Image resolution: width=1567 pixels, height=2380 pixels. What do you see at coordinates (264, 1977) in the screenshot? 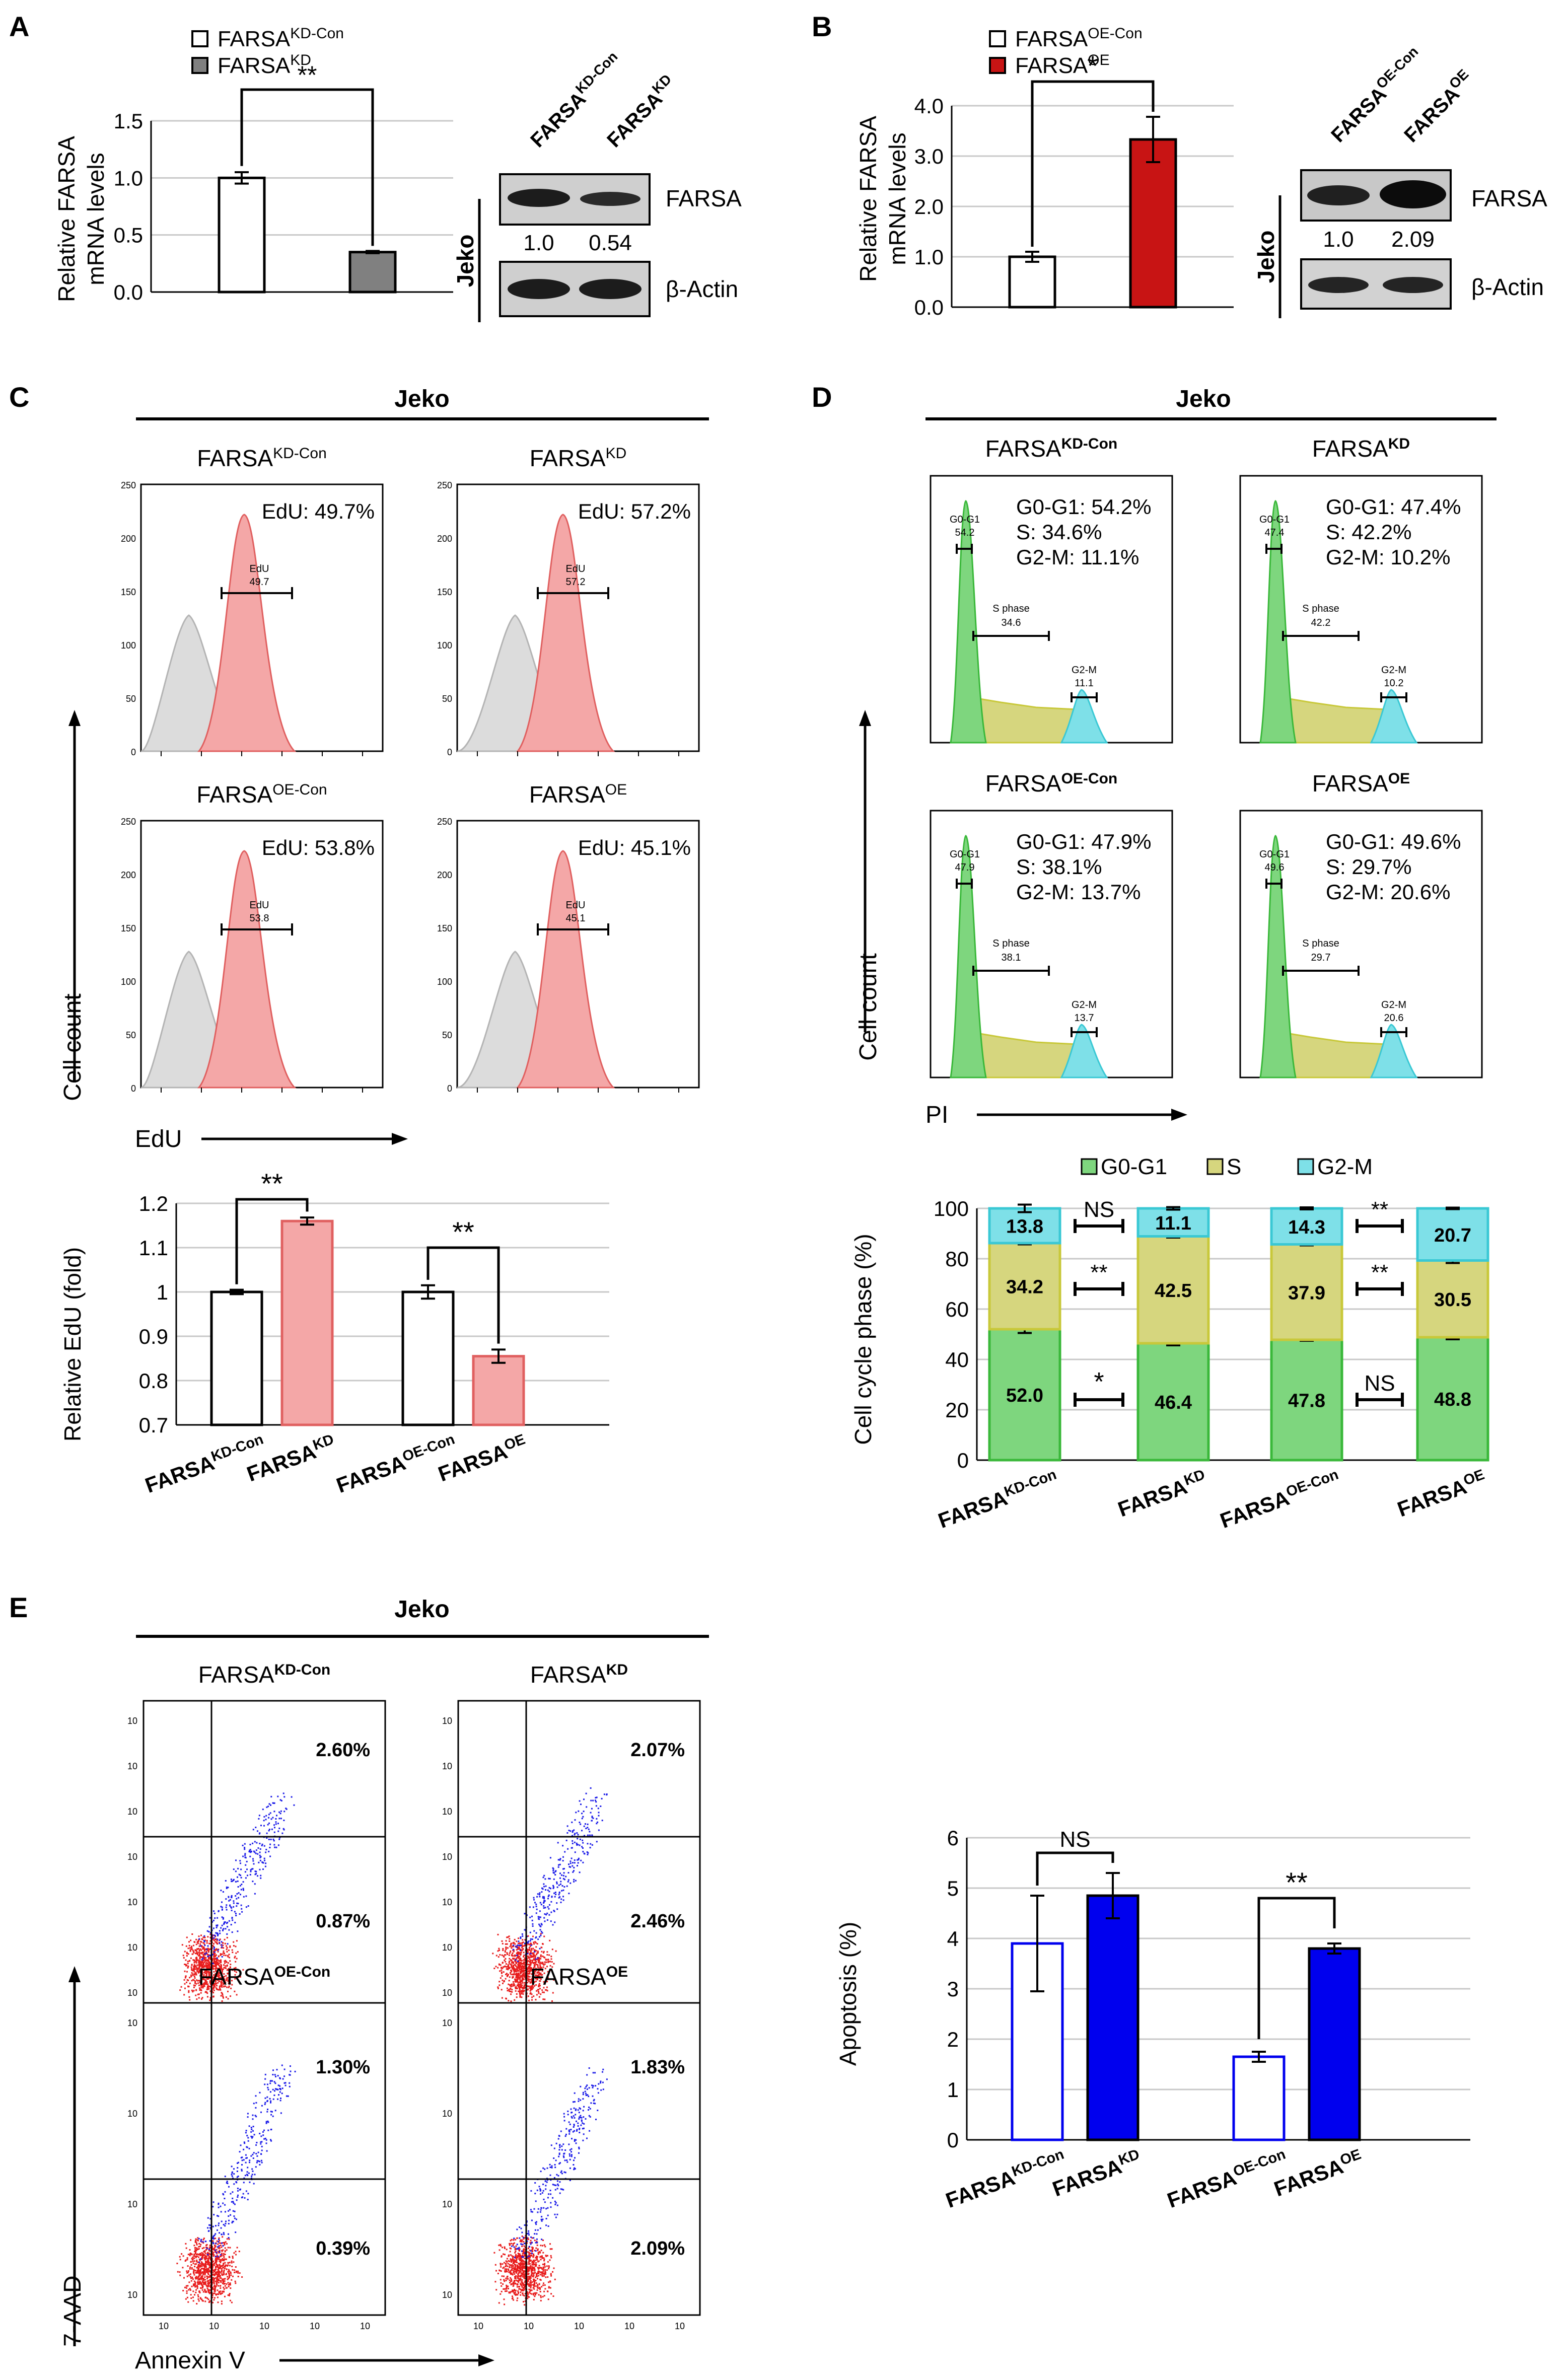
I see `dotplot-title: FARSAOE-Con` at bounding box center [264, 1977].